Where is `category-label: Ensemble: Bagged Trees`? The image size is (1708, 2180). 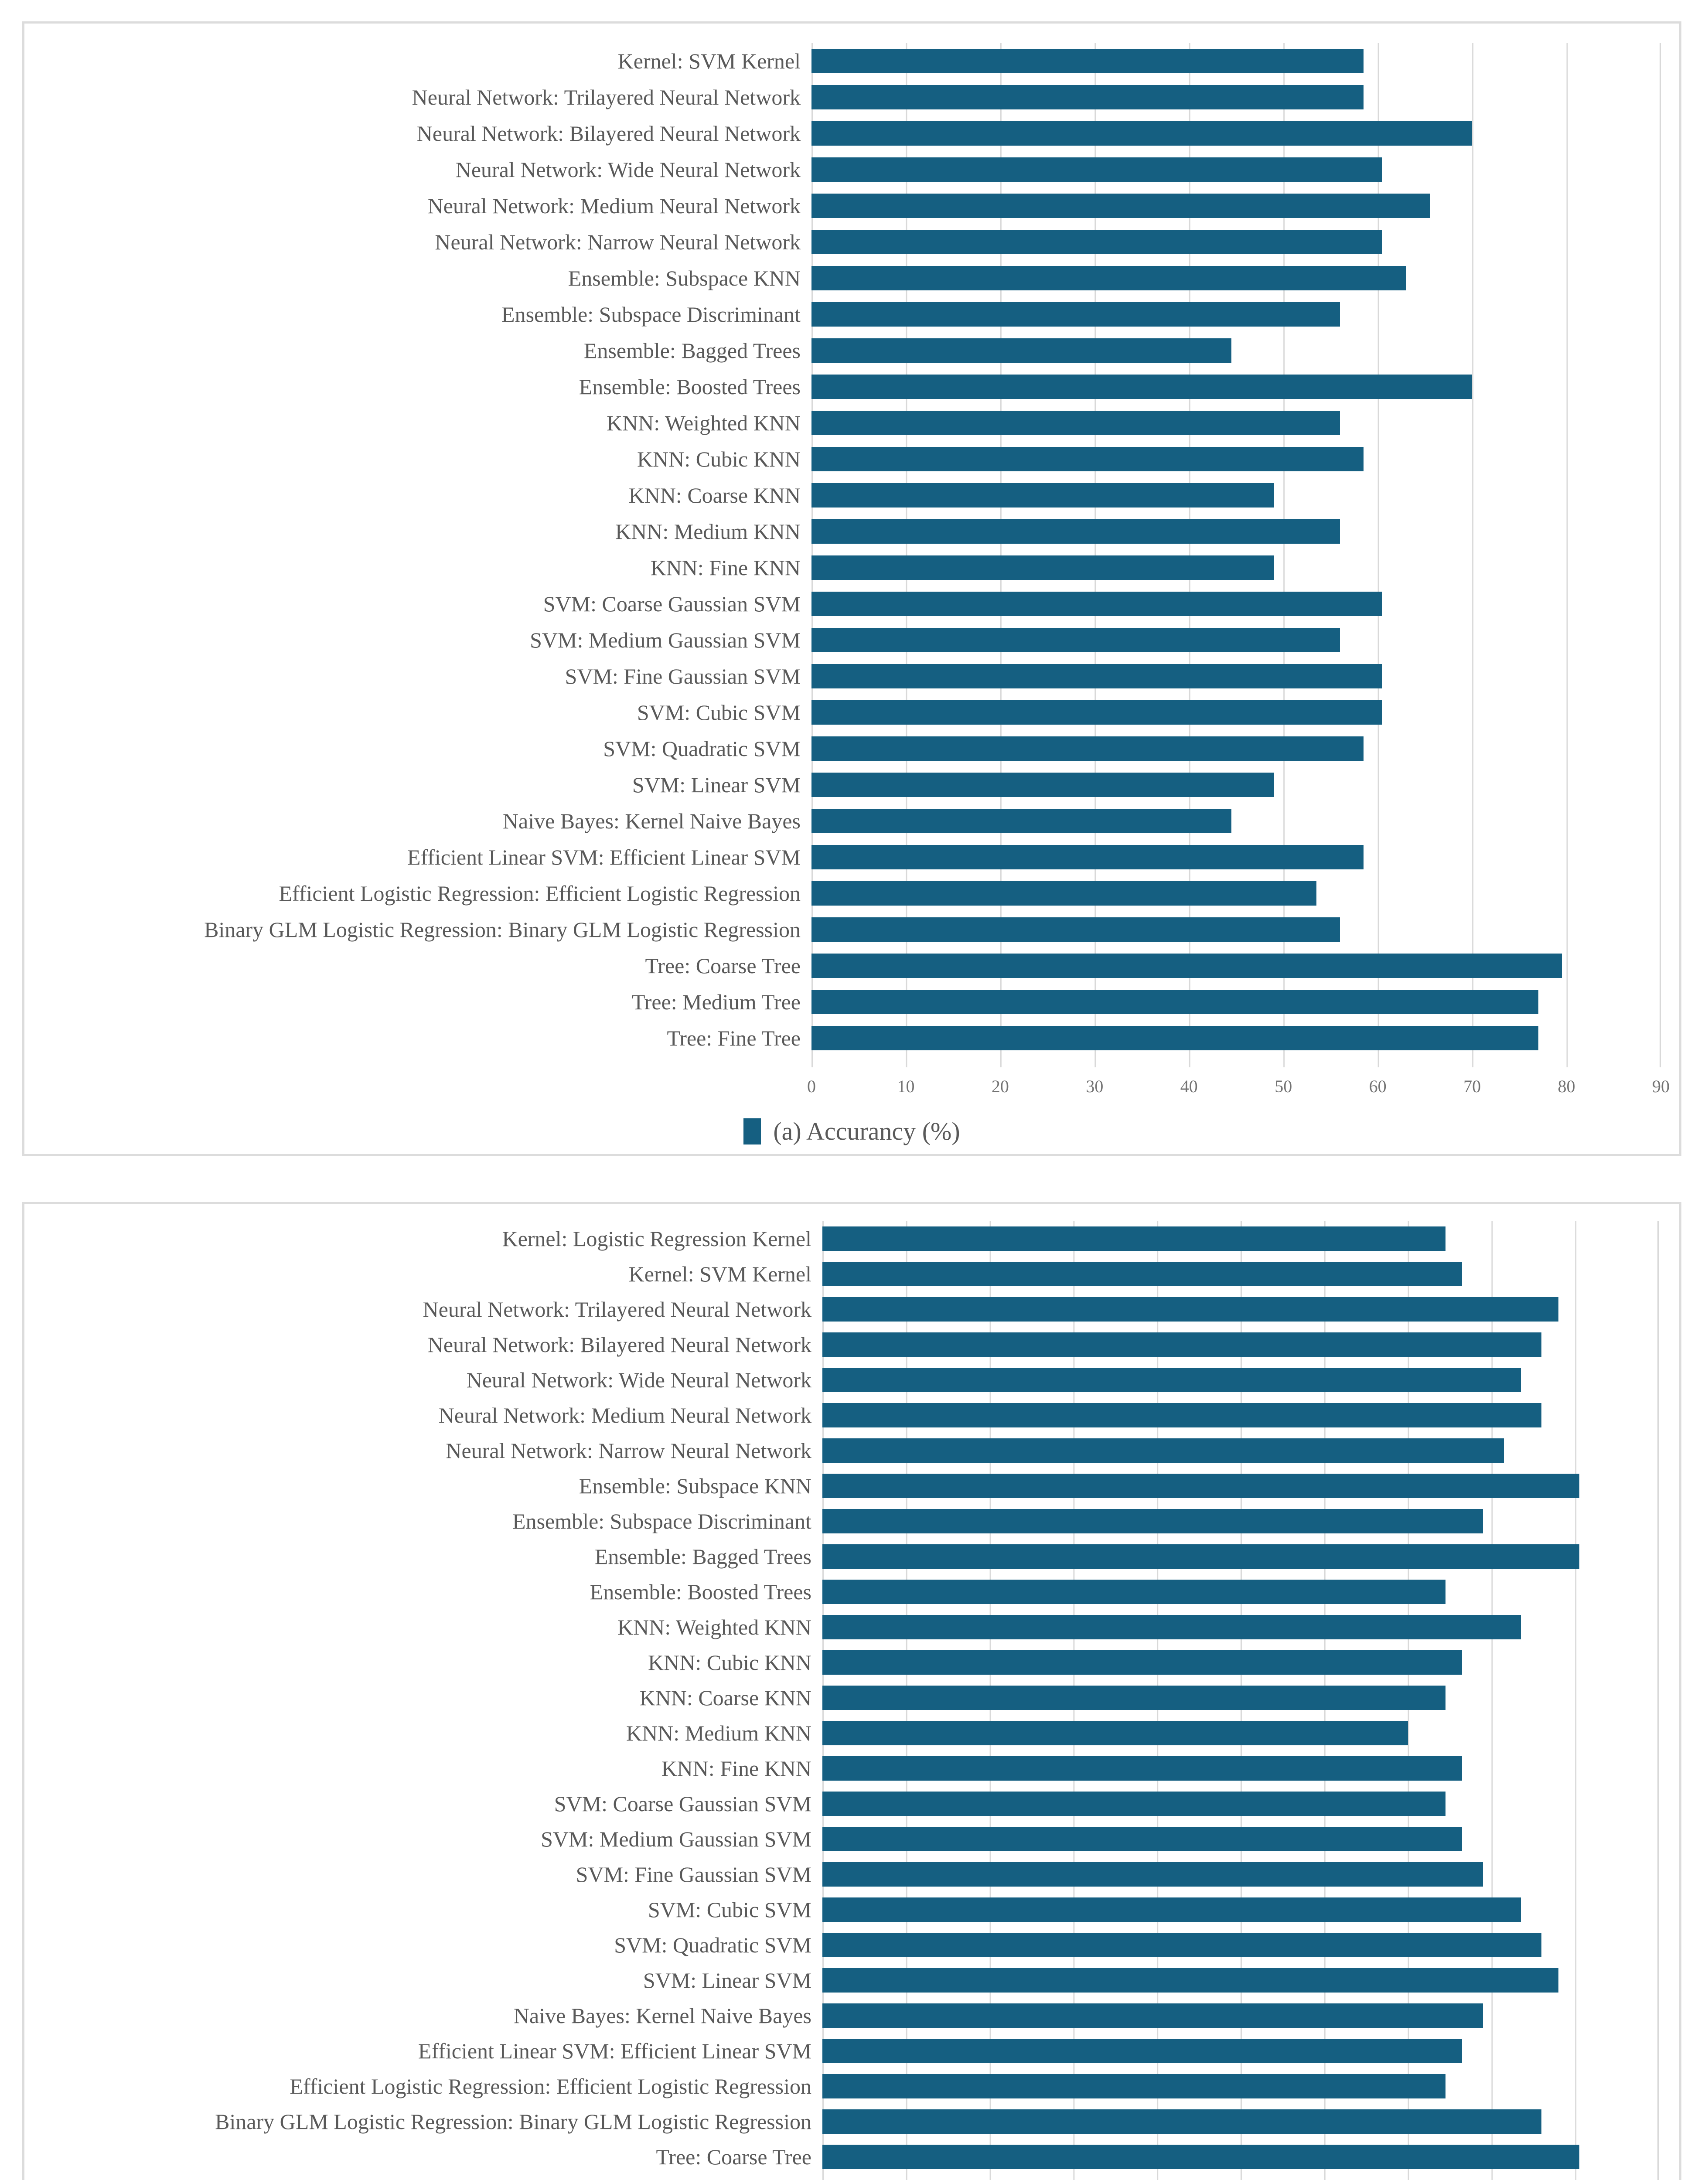
category-label: Ensemble: Bagged Trees is located at coordinates (702, 1556).